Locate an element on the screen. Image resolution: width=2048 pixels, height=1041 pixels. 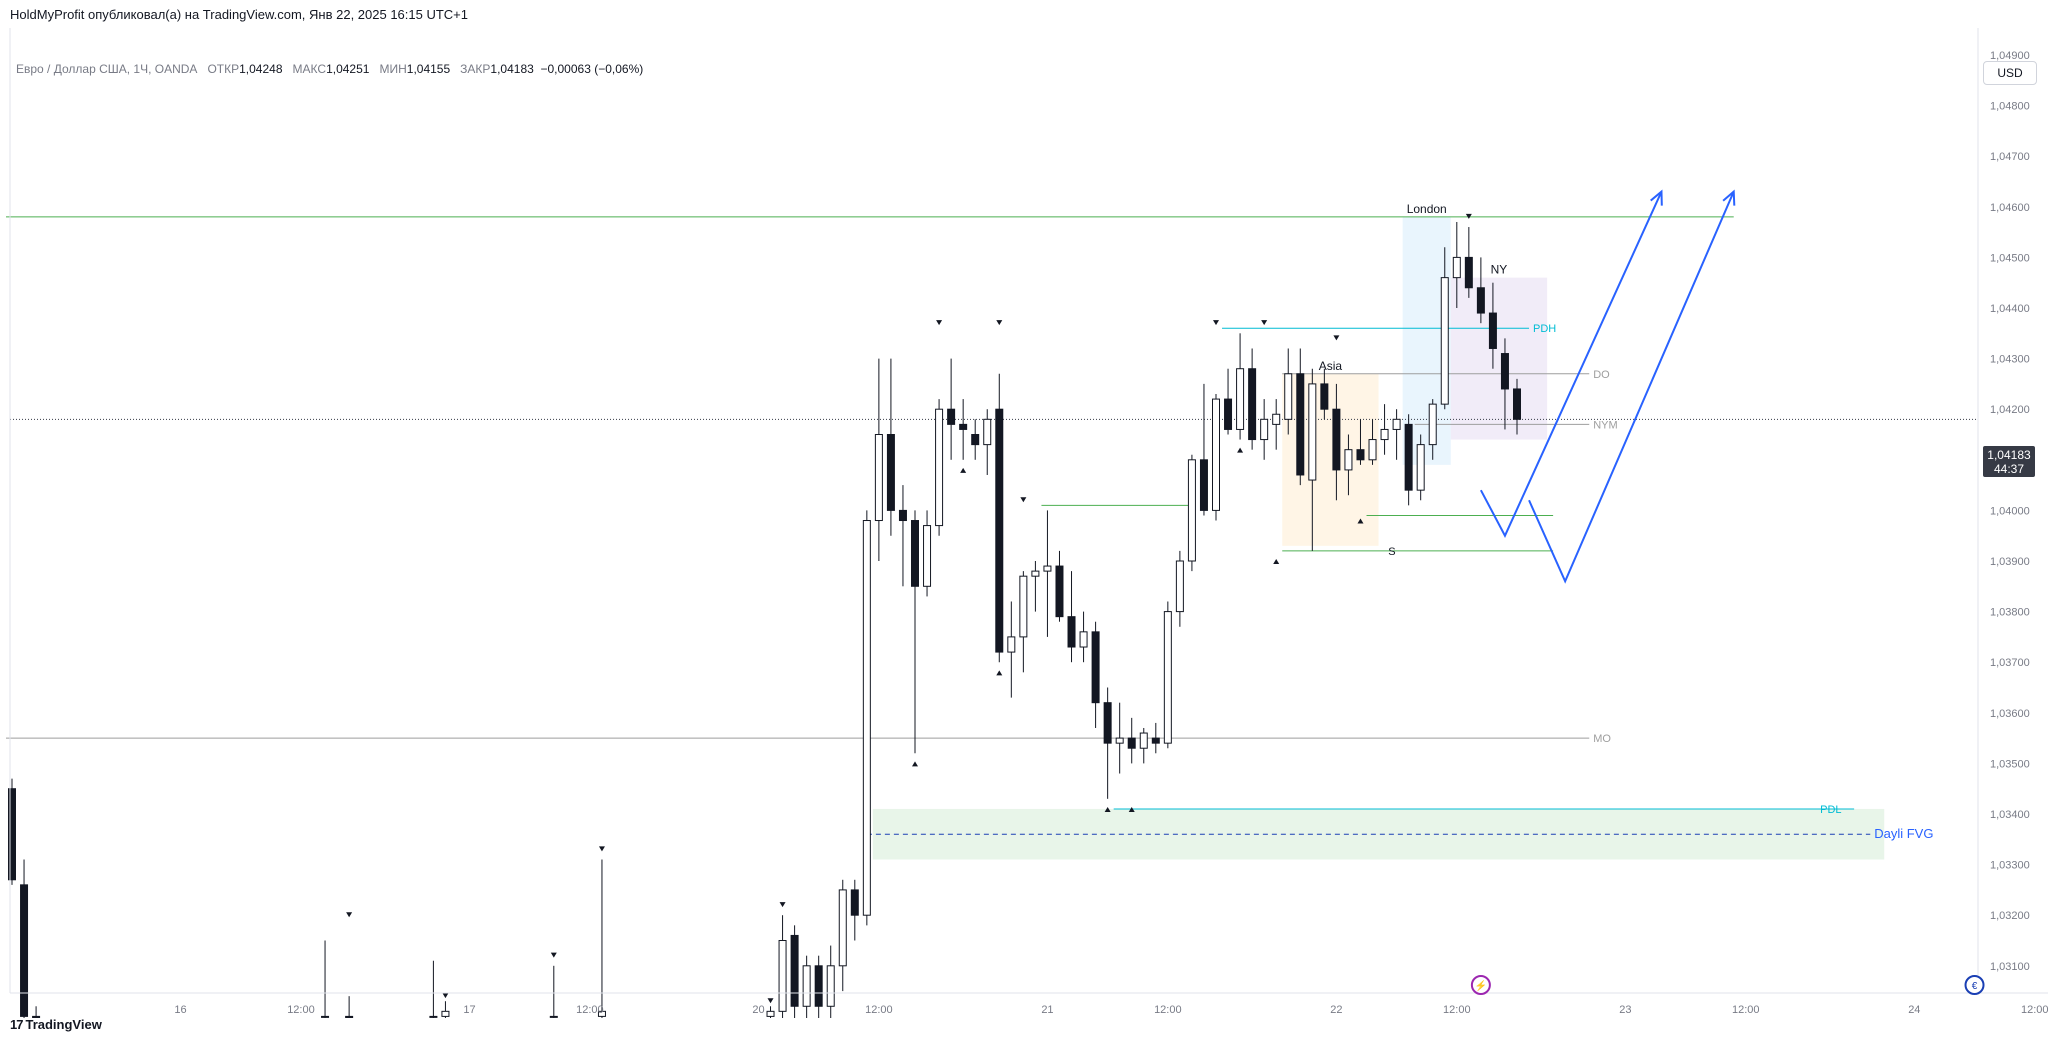
y-tick-label: 1,04600 is located at coordinates (2010, 208).